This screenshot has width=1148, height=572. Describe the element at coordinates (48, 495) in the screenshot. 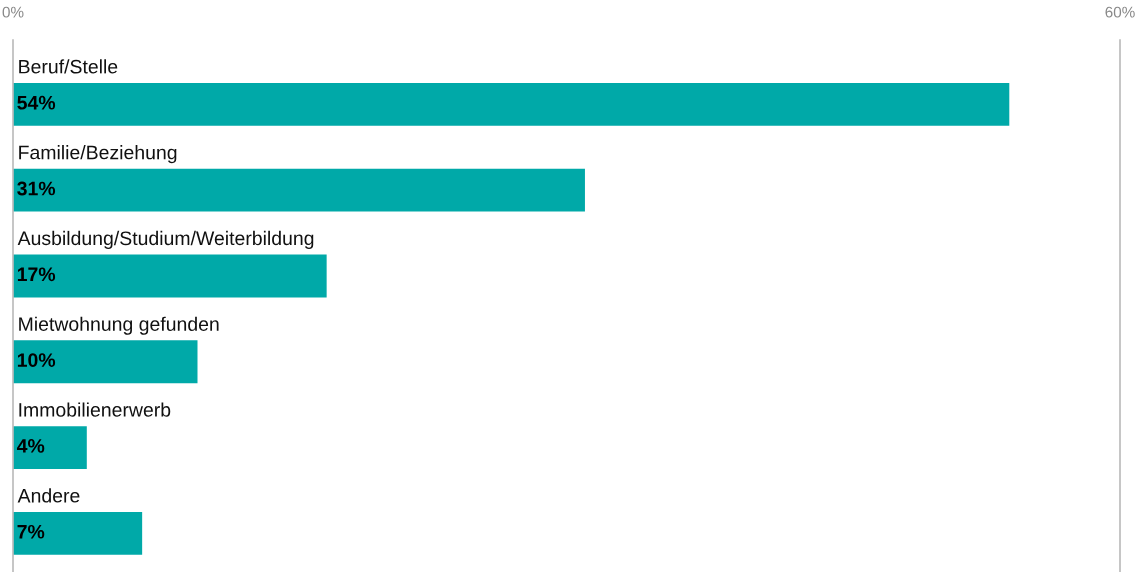

I see `y-tick-label: Andere` at that location.